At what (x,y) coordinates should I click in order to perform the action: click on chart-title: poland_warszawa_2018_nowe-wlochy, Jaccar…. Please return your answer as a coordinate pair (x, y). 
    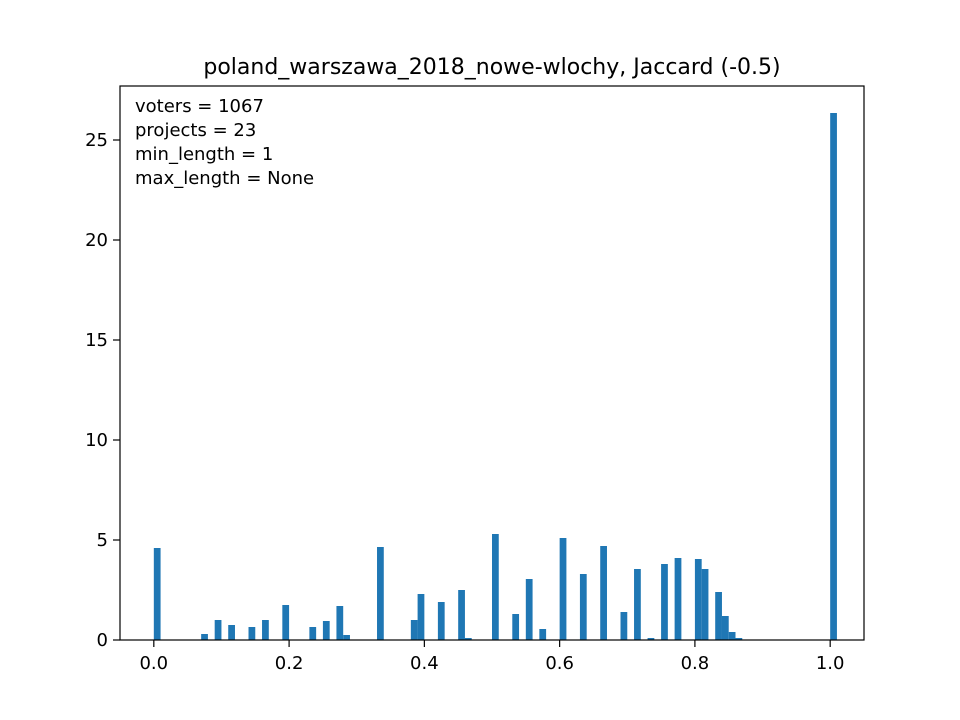
    Looking at the image, I should click on (491, 67).